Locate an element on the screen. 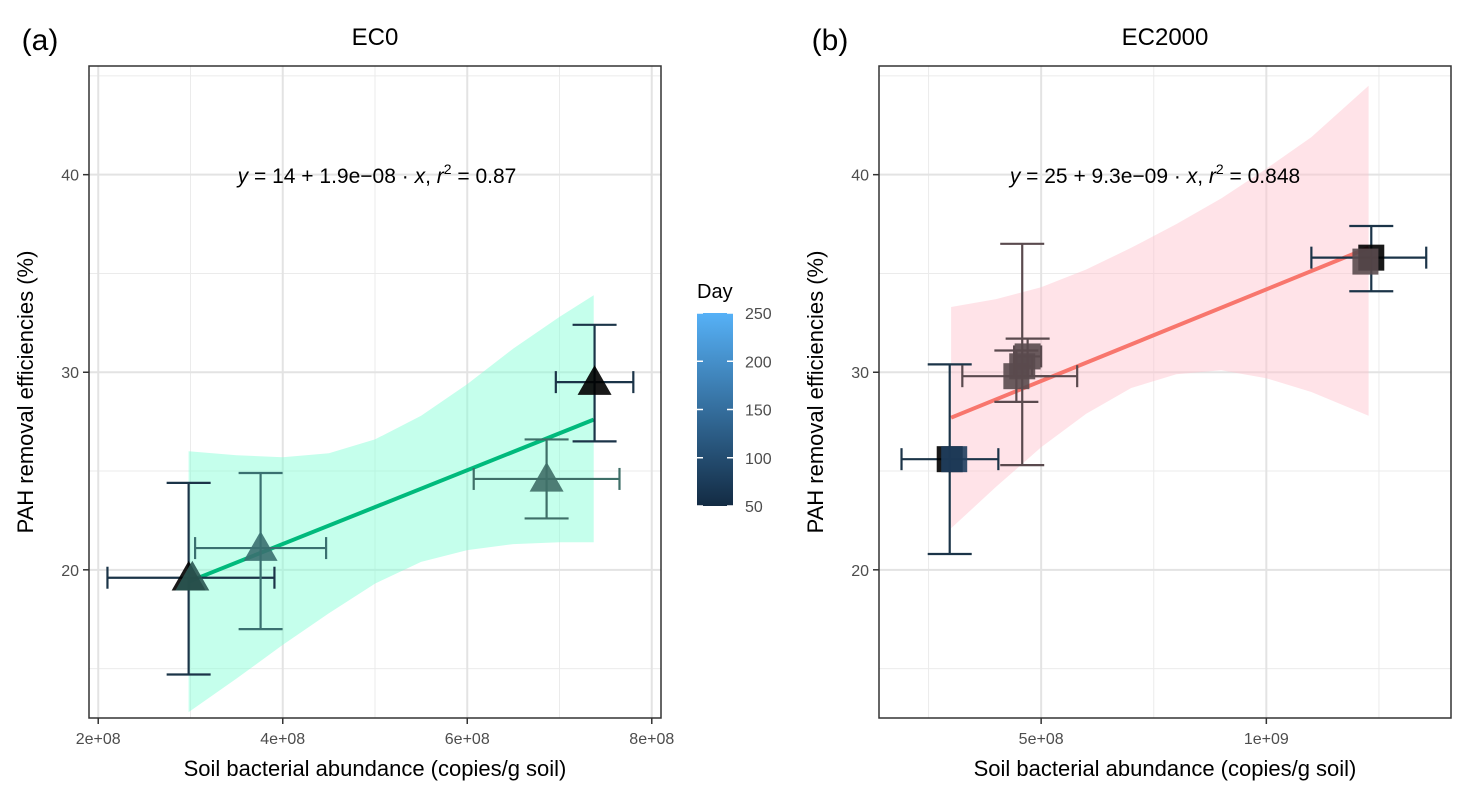 This screenshot has width=1471, height=804. x-tick-label: 4e+08 is located at coordinates (282, 739).